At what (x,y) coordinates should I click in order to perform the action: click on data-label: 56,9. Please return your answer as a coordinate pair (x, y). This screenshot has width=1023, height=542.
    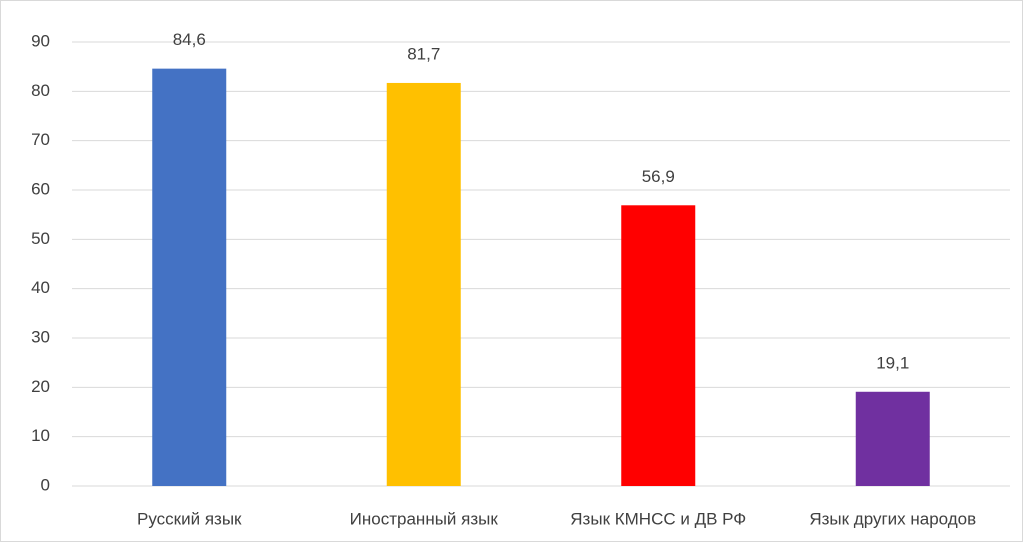
    Looking at the image, I should click on (658, 176).